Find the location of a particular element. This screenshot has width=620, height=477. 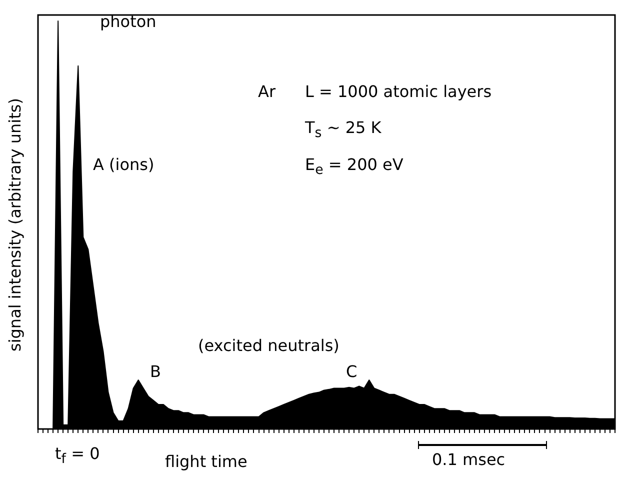

annotation: Ar is located at coordinates (267, 91).